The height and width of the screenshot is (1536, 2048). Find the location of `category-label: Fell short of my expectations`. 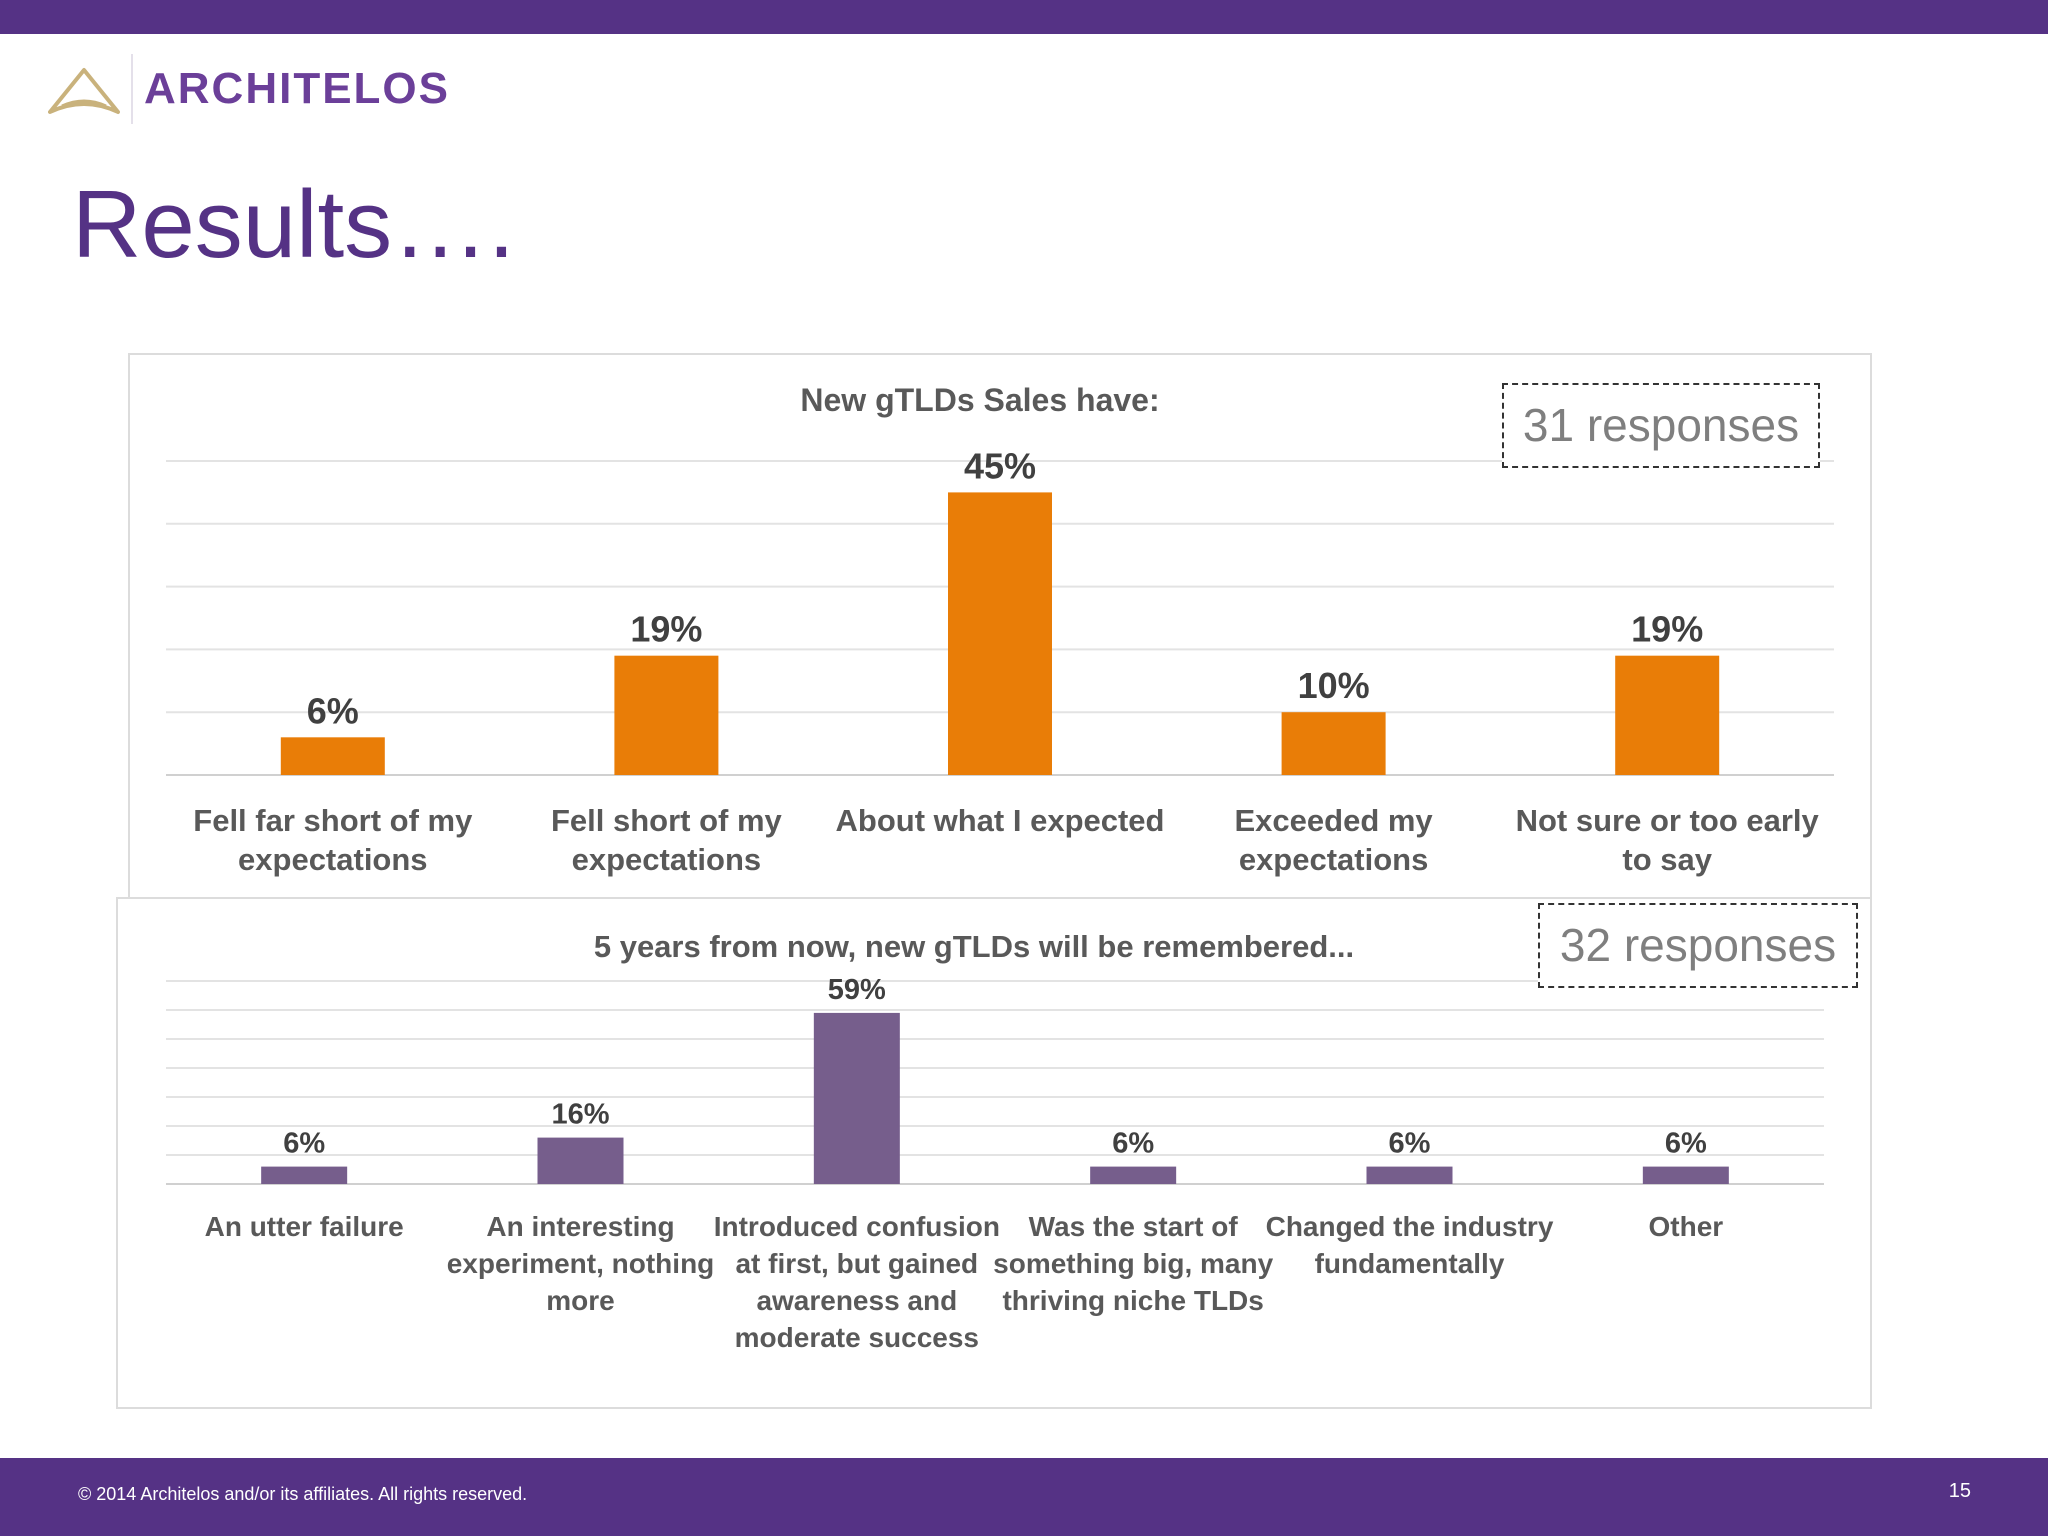

category-label: Fell short of my expectations is located at coordinates (667, 840).